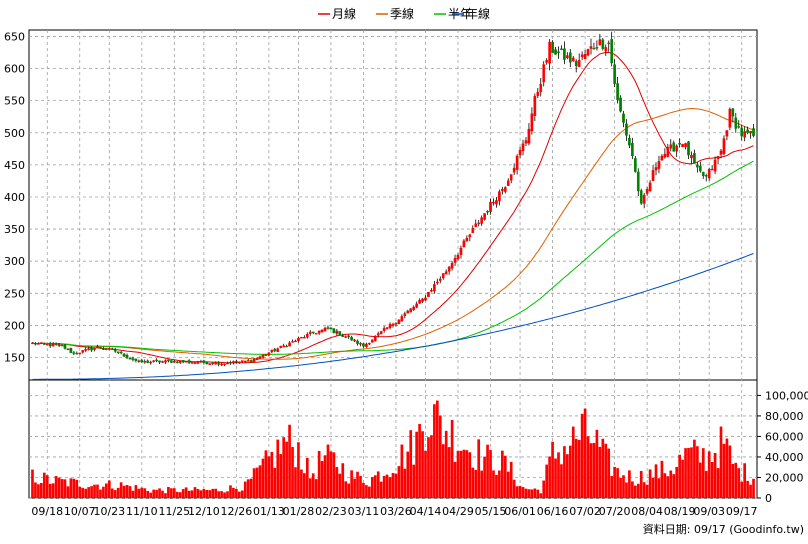 The width and height of the screenshot is (808, 544). Describe the element at coordinates (331, 511) in the screenshot. I see `date-tick-label: 02/23` at that location.